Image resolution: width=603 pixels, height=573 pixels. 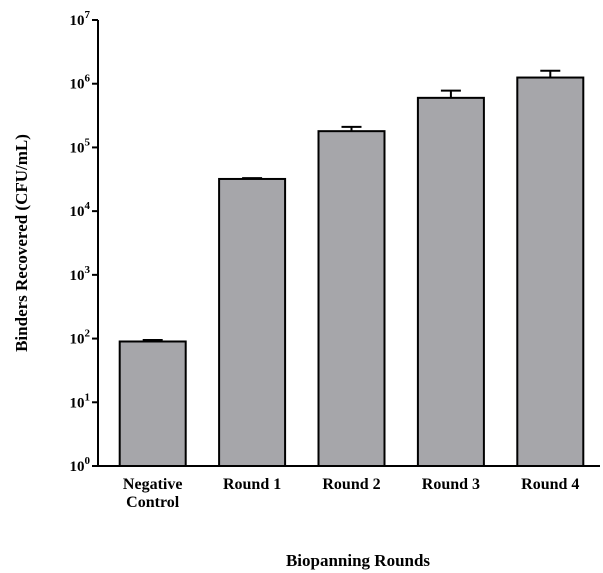 What do you see at coordinates (80, 401) in the screenshot?
I see `y-tick-label-1: 10¹` at bounding box center [80, 401].